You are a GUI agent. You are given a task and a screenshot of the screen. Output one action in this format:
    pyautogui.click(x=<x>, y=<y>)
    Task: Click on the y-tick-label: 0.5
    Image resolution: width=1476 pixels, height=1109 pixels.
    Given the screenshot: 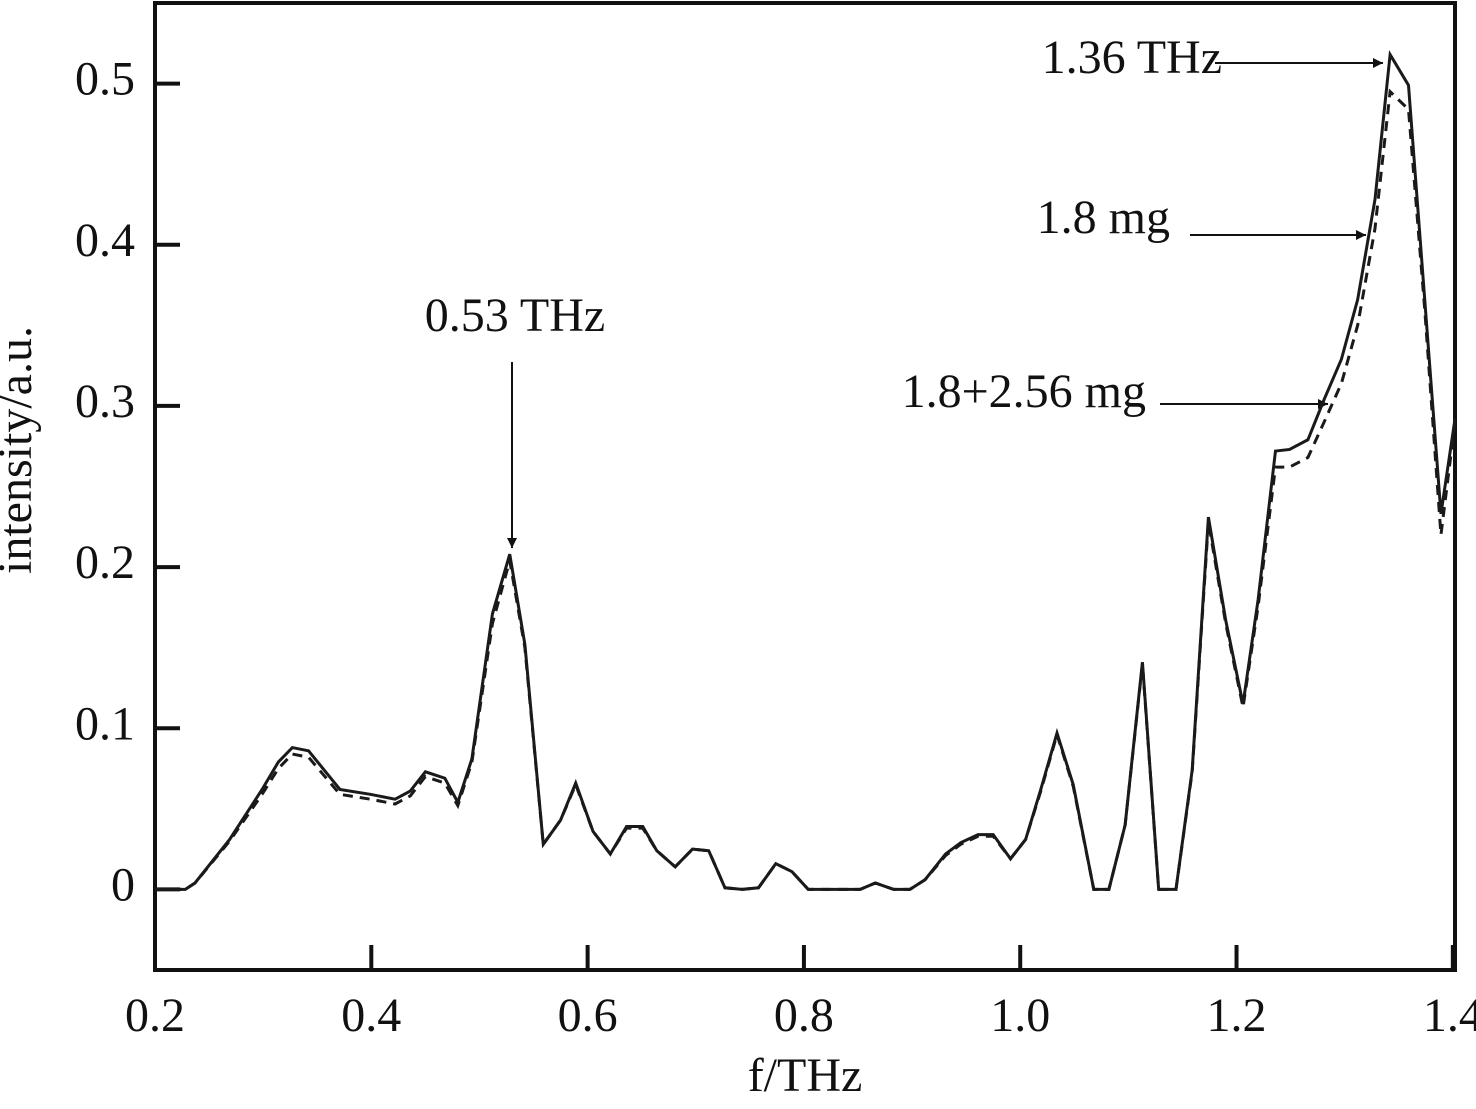 What is the action you would take?
    pyautogui.click(x=105, y=79)
    